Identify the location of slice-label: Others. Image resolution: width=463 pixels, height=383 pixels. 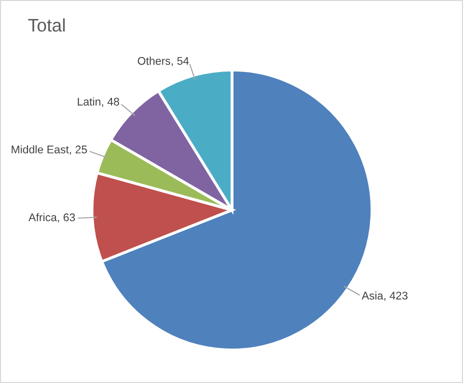
(154, 60).